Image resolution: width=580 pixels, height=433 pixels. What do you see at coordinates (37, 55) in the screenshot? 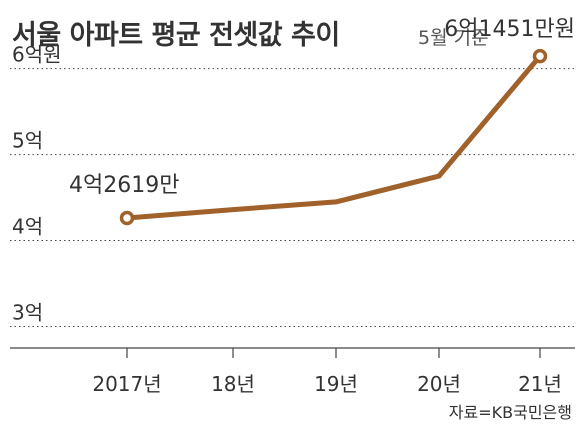
I see `y-tick-label: 6억원` at bounding box center [37, 55].